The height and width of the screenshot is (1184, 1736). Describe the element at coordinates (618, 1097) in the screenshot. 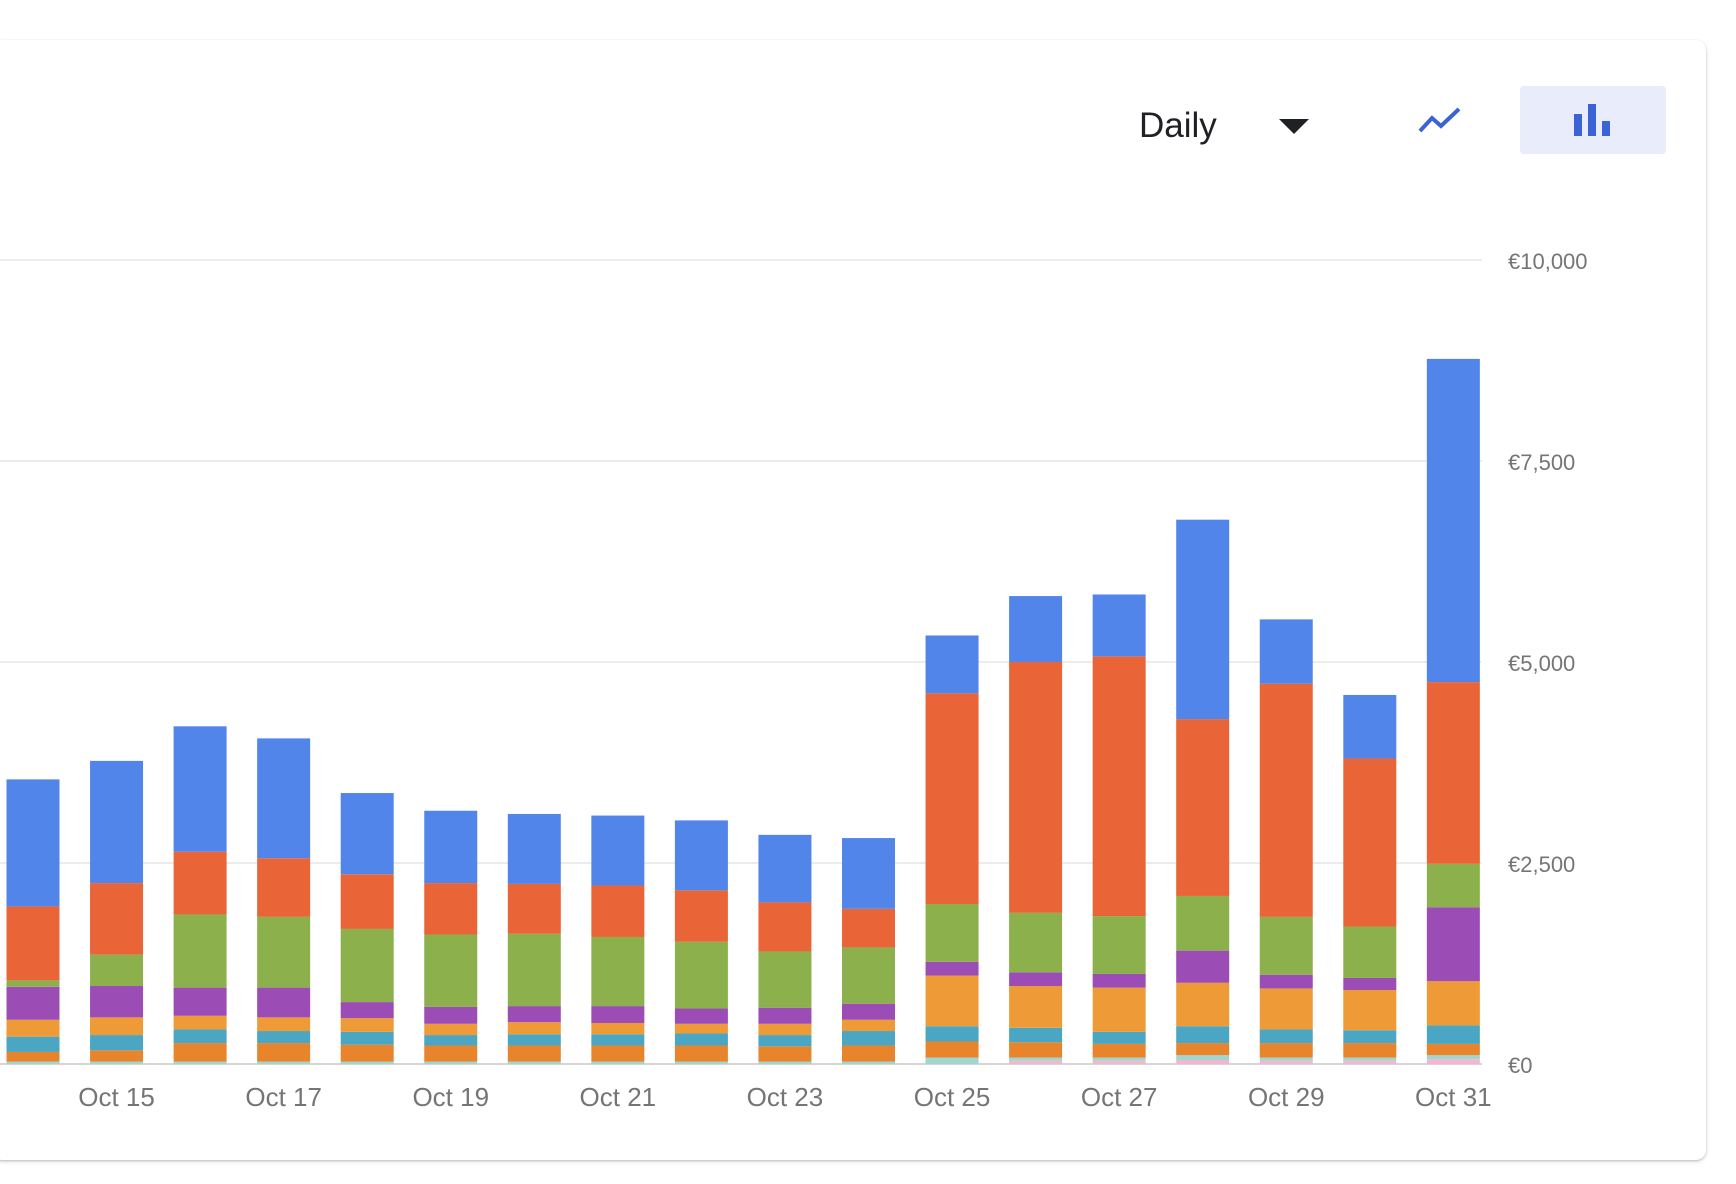

I see `x-tick-label: Oct 21` at that location.